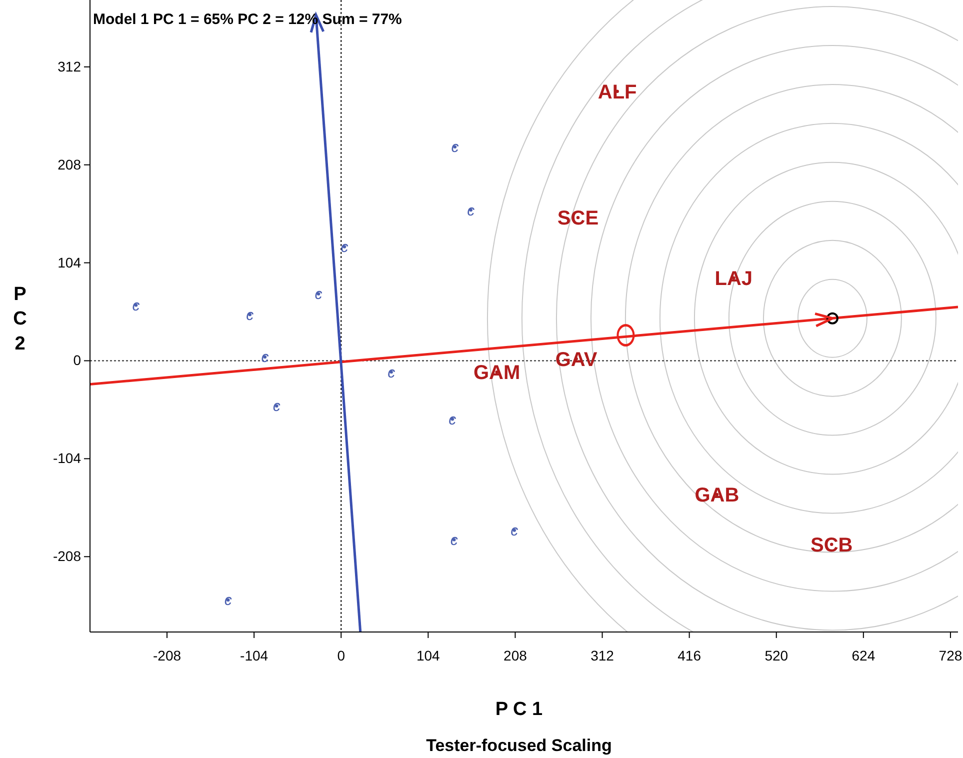 The height and width of the screenshot is (758, 963). Describe the element at coordinates (254, 656) in the screenshot. I see `x-tick-label: -104` at that location.